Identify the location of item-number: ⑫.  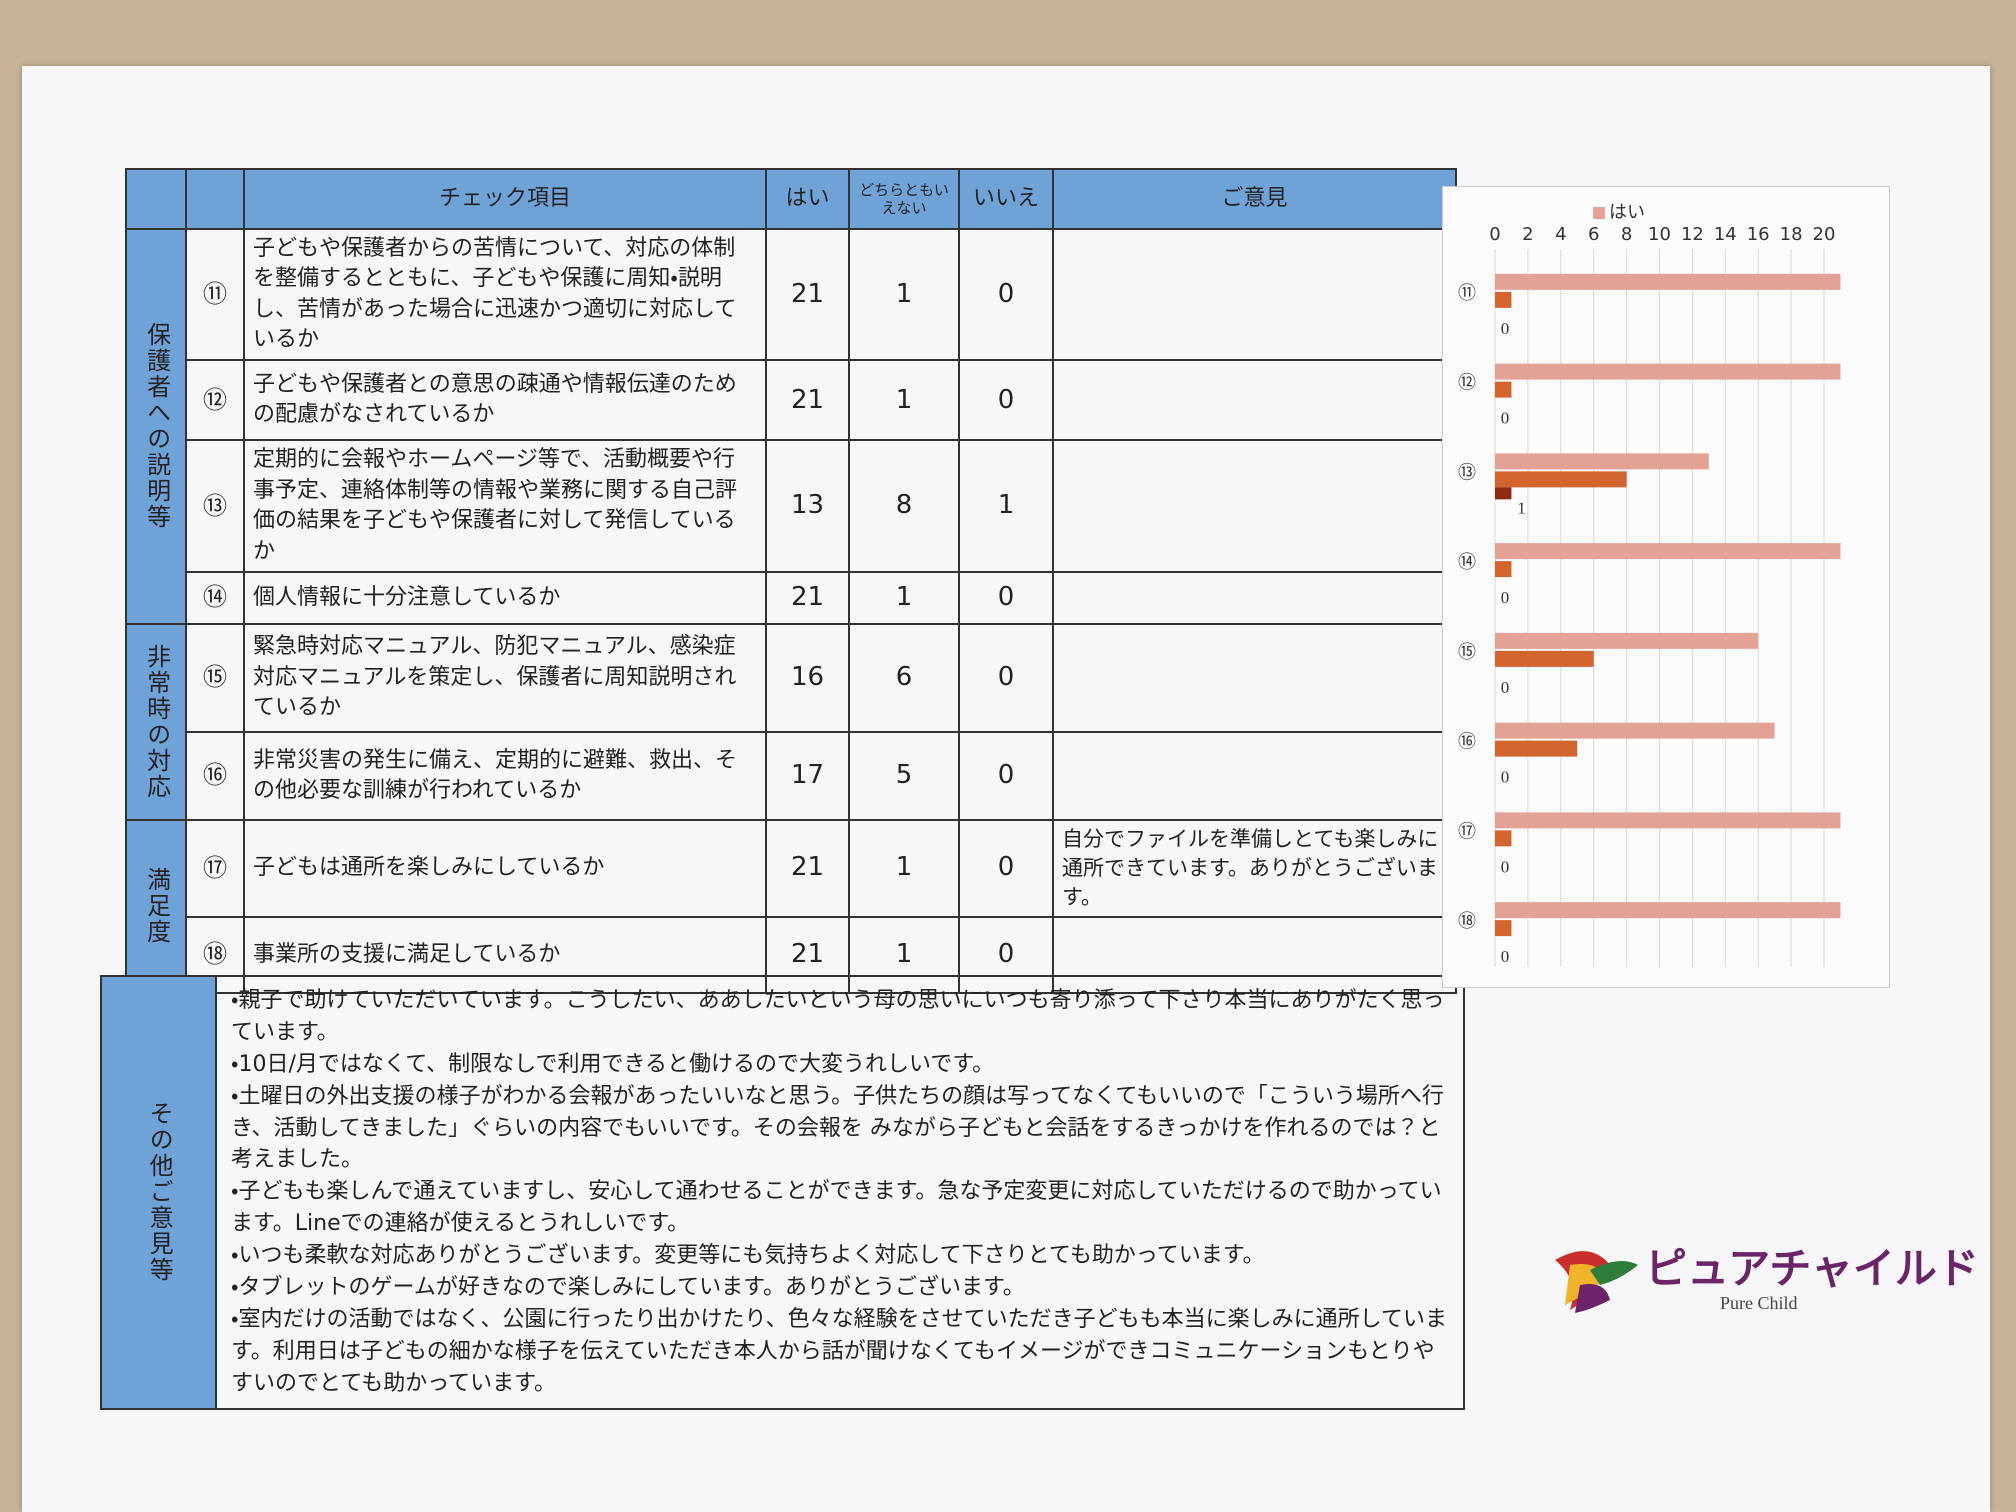
(215, 400).